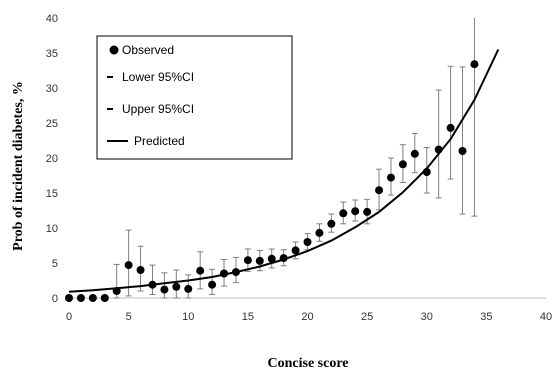 The width and height of the screenshot is (556, 370). I want to click on x-tick-label: 15, so click(248, 317).